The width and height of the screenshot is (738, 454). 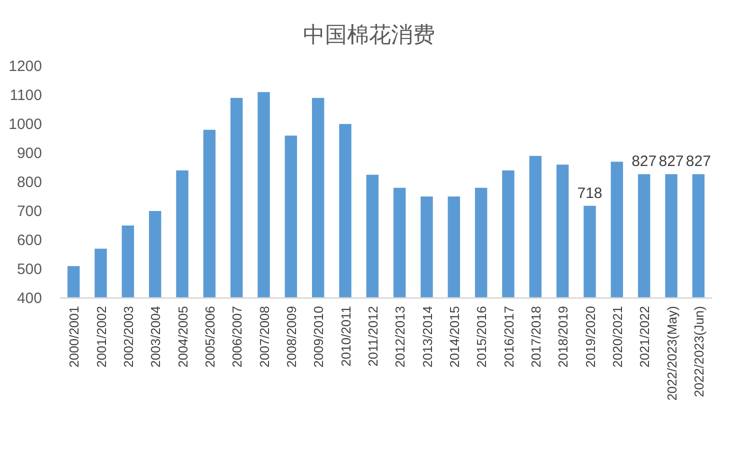 What do you see at coordinates (644, 337) in the screenshot?
I see `x-tick-label: 2021/2022` at bounding box center [644, 337].